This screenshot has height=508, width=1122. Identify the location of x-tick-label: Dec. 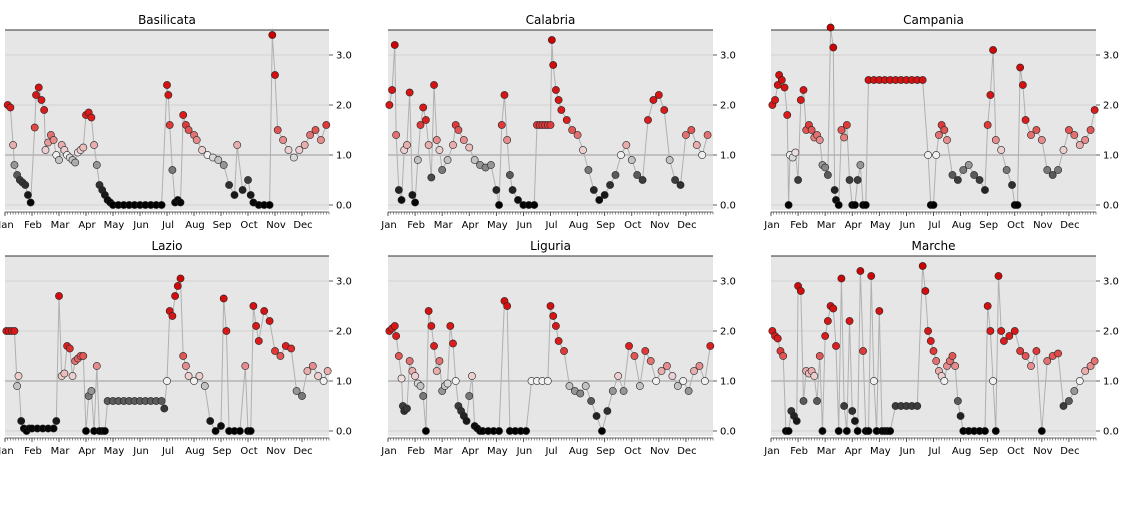
(302, 225).